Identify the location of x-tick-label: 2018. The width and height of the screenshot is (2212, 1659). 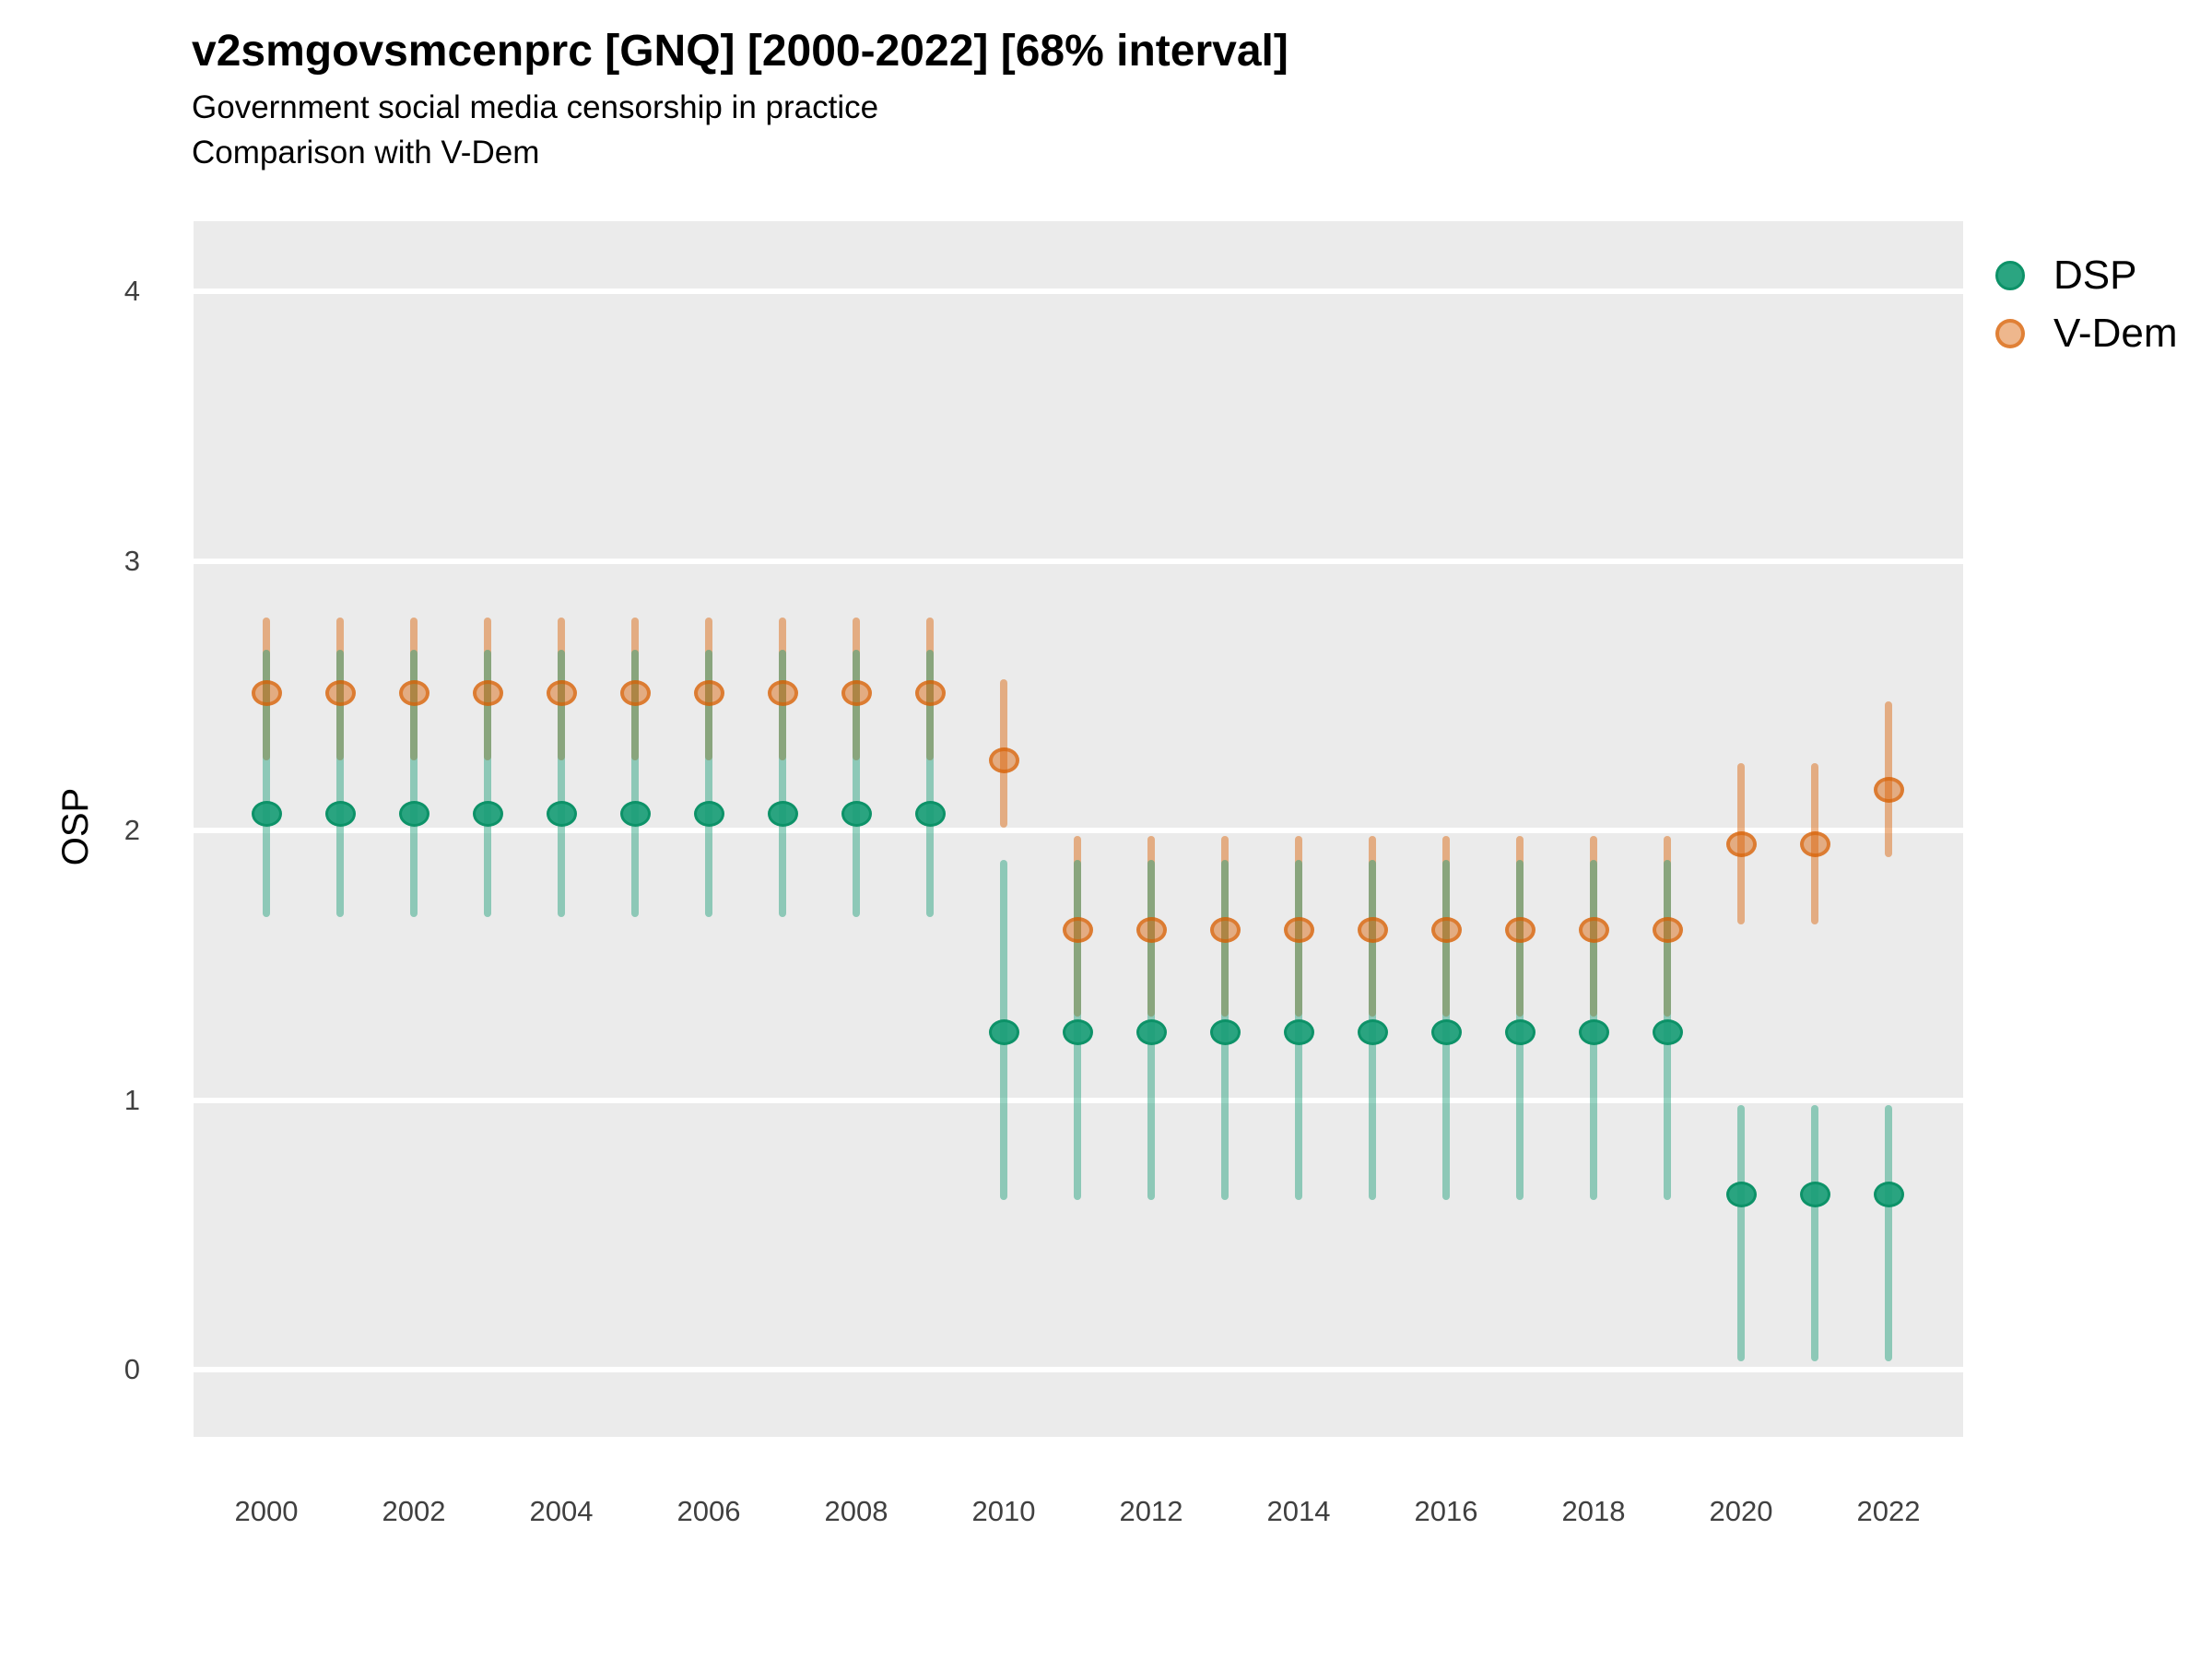
(1593, 1511).